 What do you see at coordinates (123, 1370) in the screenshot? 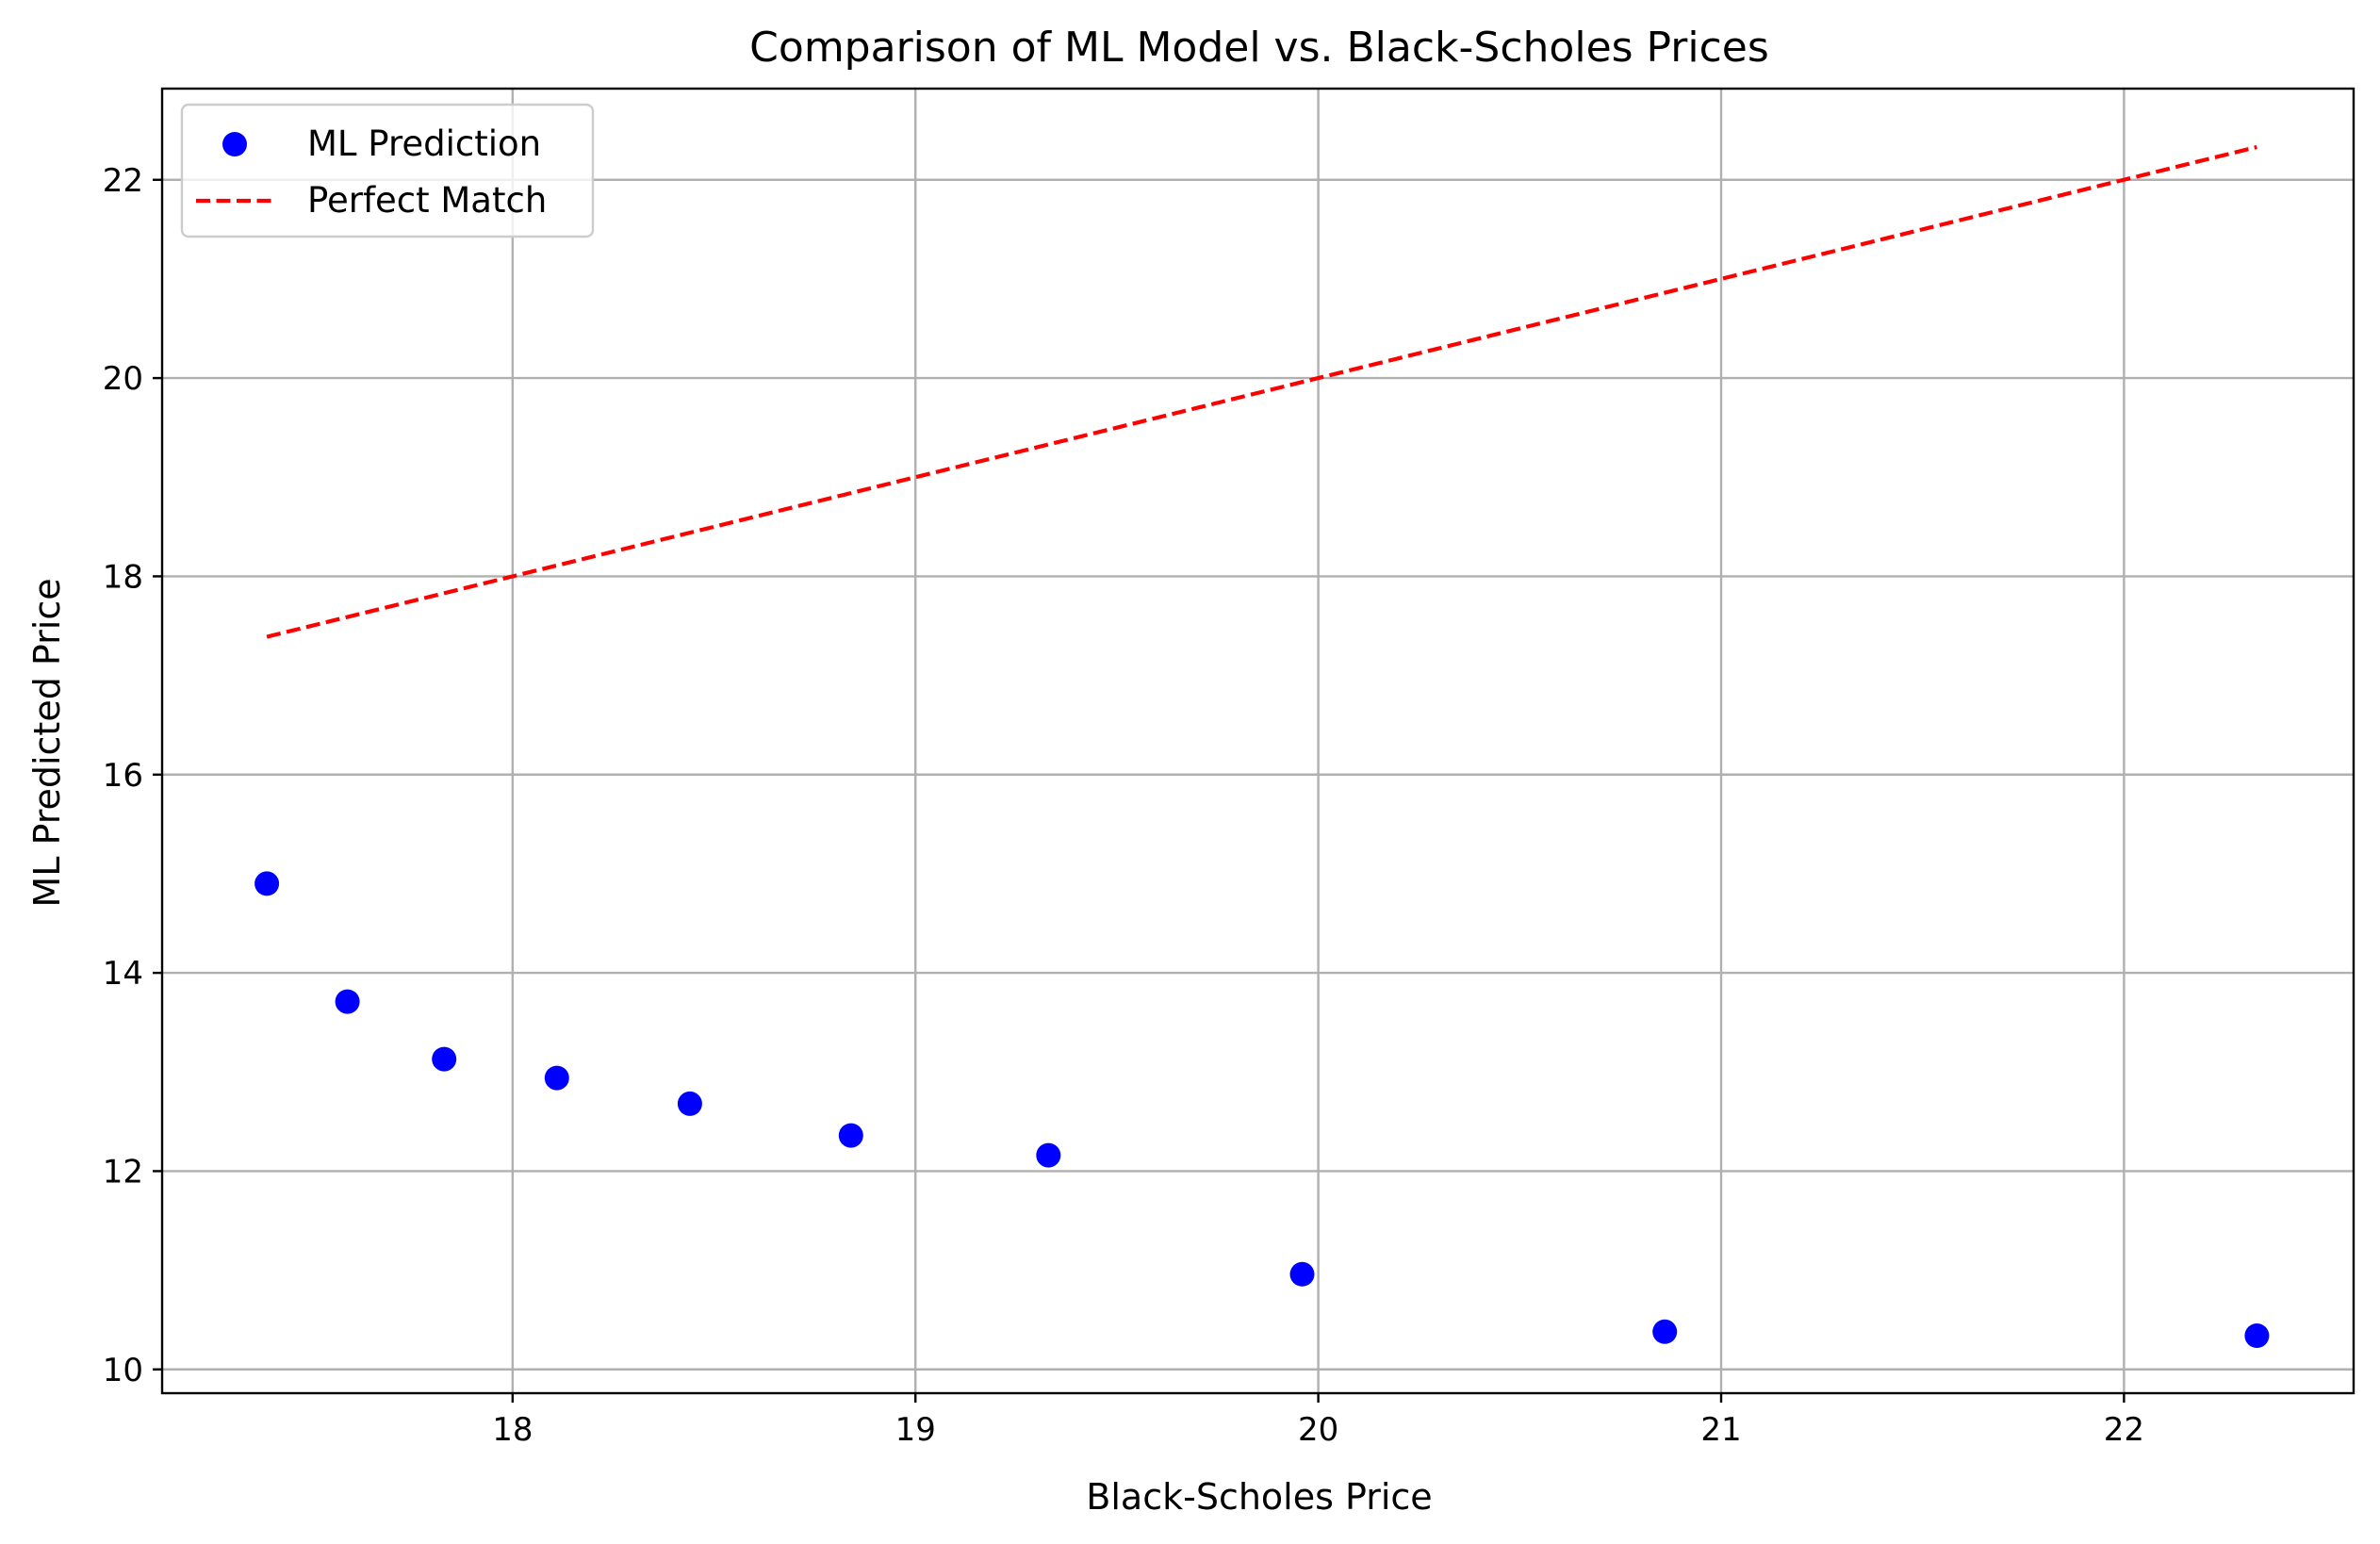
I see `y-tick-label-10: 10` at bounding box center [123, 1370].